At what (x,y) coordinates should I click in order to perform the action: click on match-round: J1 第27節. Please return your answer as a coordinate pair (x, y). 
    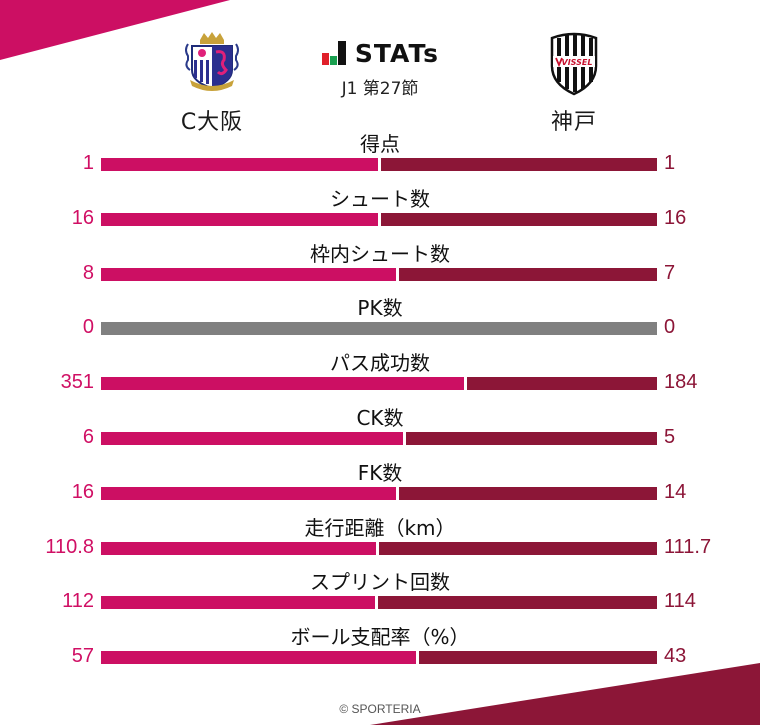
    Looking at the image, I should click on (380, 89).